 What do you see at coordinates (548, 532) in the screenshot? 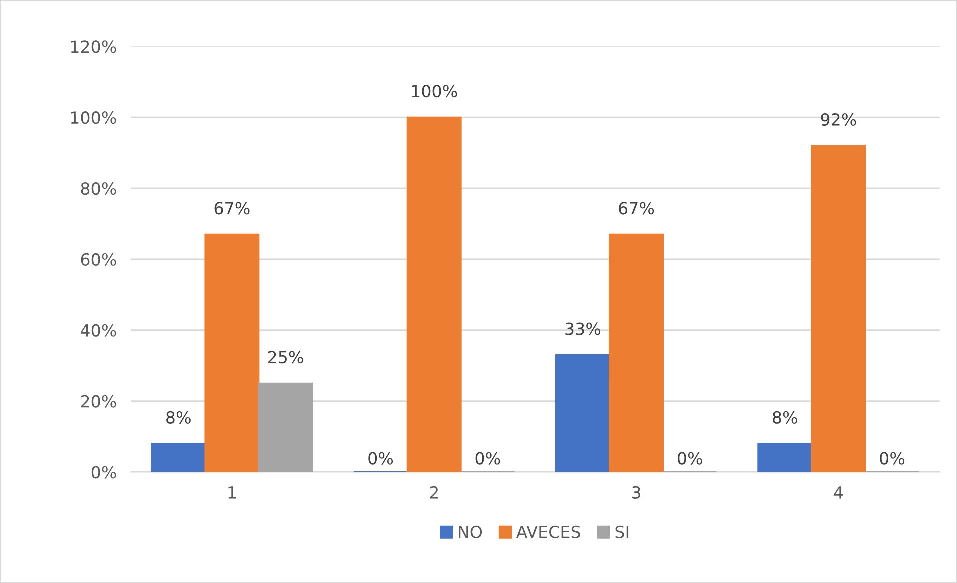
I see `legend-label: AVECES` at bounding box center [548, 532].